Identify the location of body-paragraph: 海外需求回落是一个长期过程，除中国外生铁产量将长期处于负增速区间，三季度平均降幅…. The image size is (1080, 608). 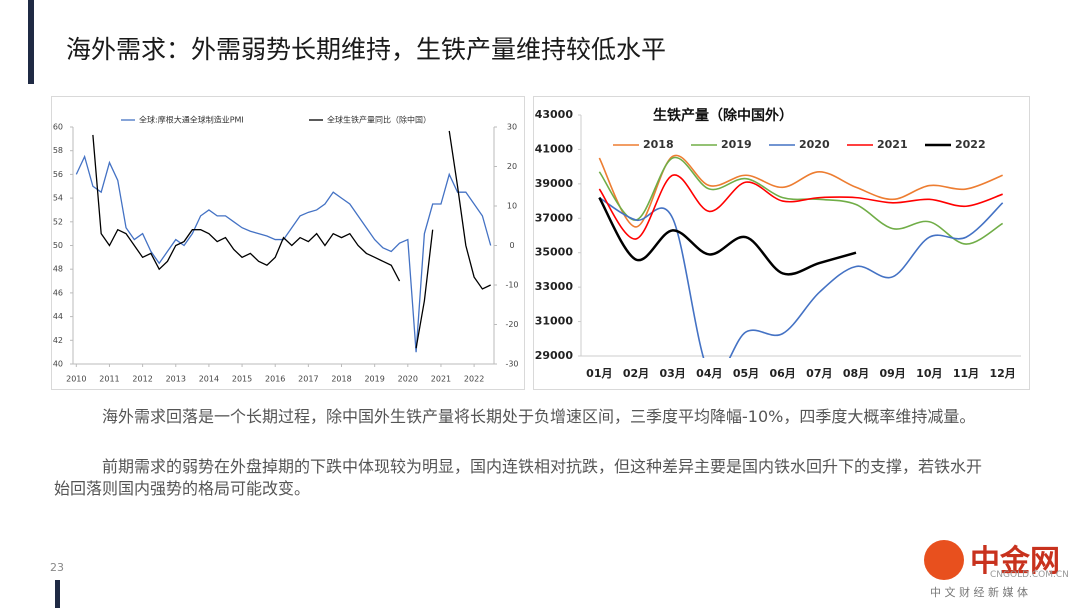
(539, 416).